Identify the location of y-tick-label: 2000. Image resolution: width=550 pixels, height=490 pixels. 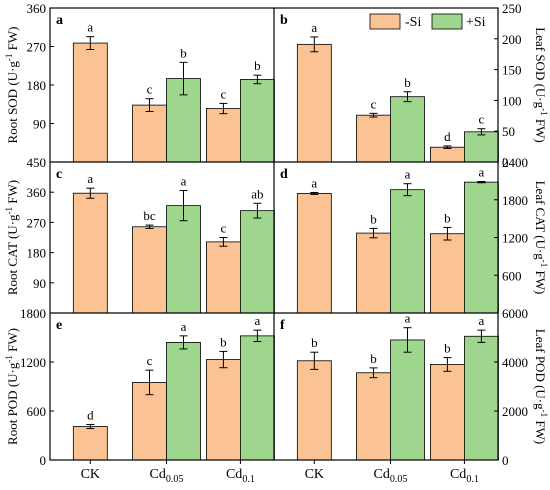
(515, 411).